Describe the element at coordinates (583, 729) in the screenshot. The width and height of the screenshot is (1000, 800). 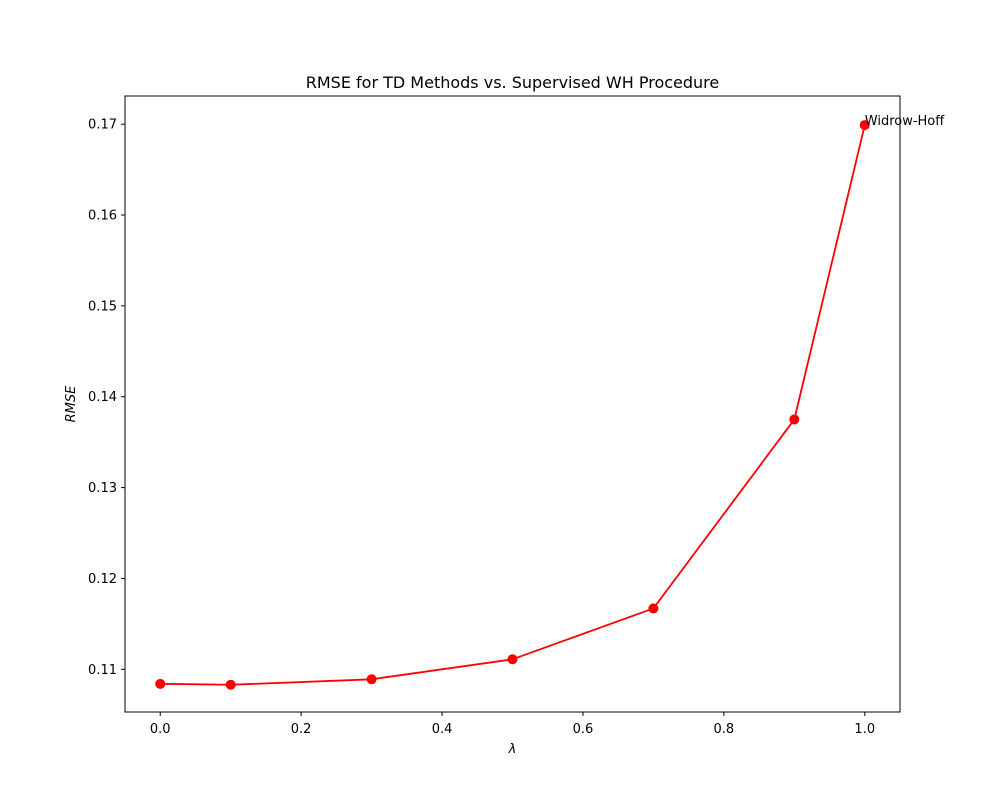
I see `x-tick-label: 0.6` at that location.